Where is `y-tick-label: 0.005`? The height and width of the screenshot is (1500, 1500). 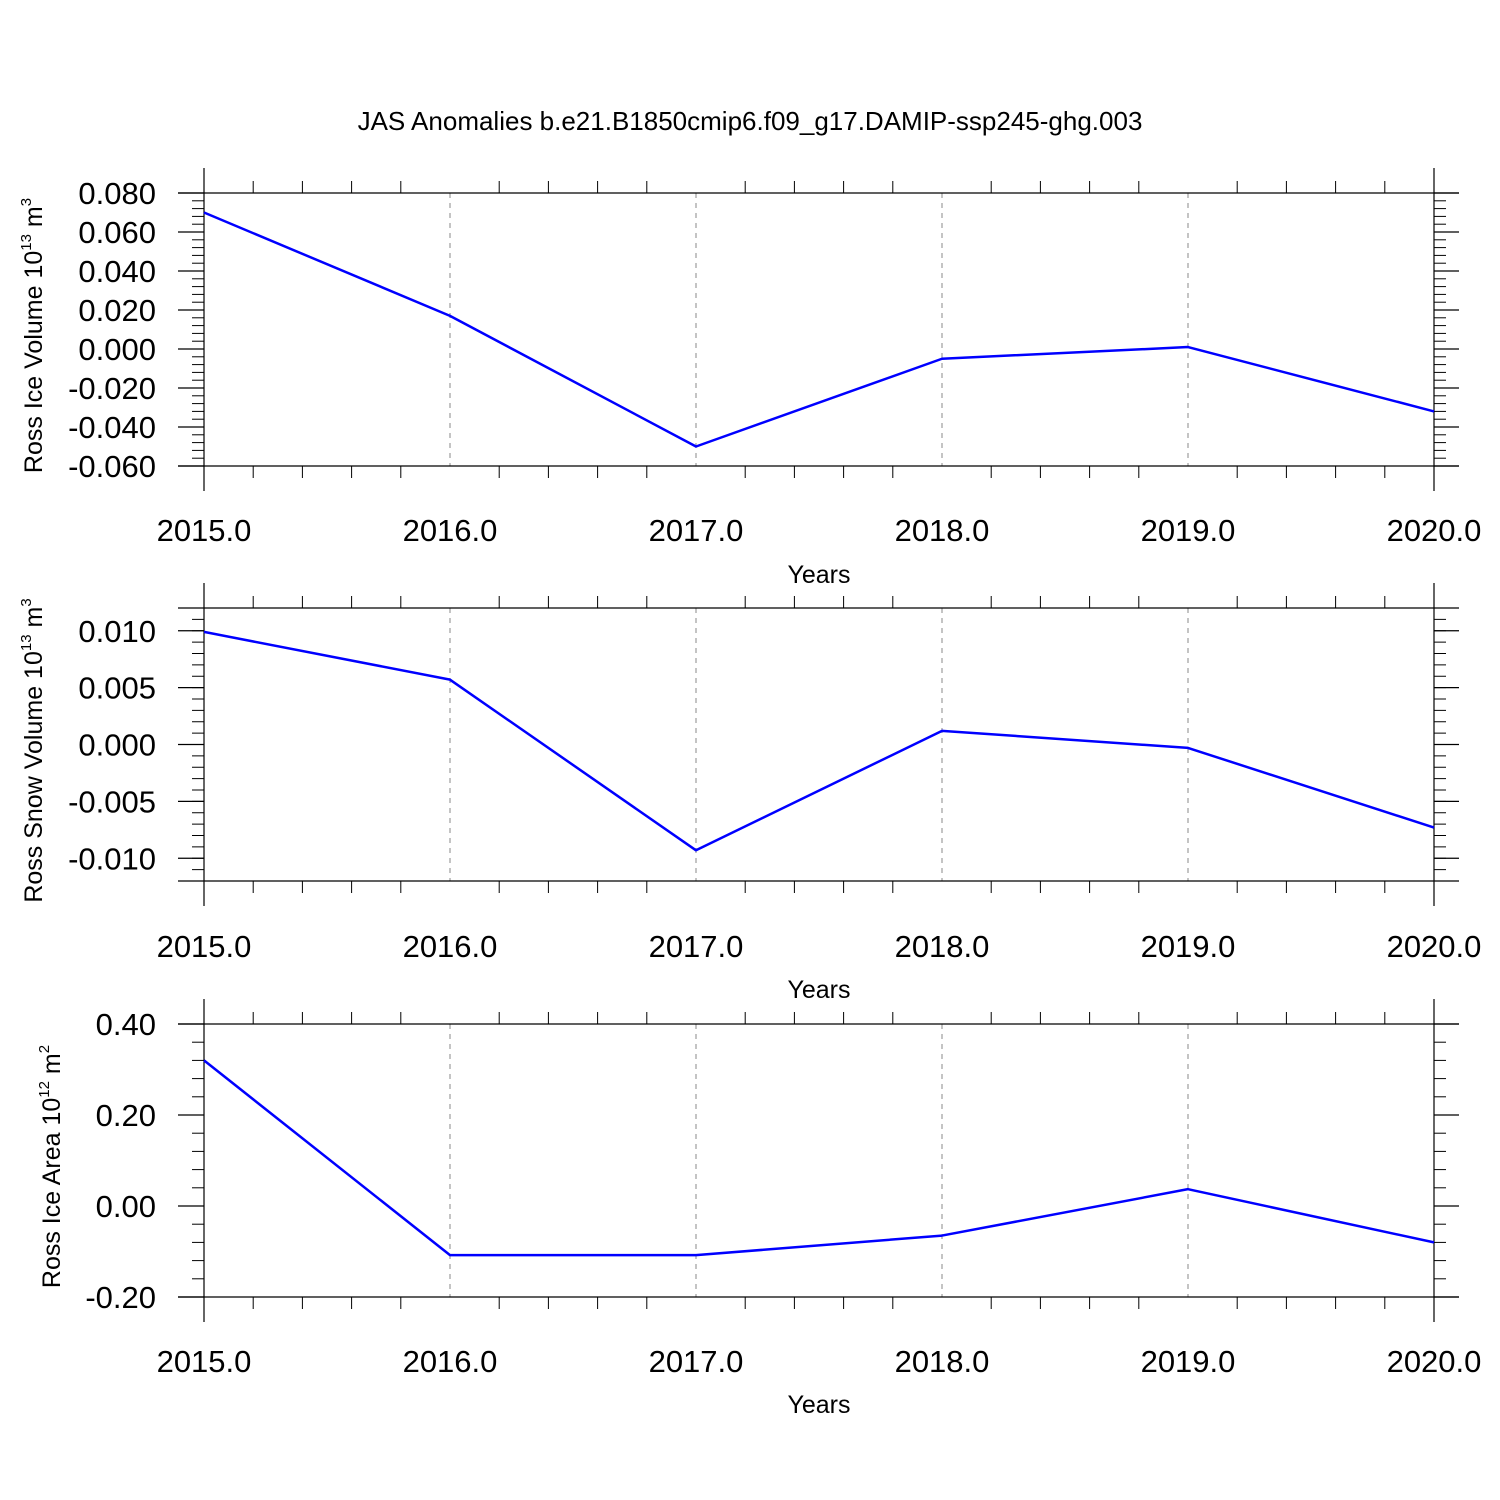 y-tick-label: 0.005 is located at coordinates (117, 688).